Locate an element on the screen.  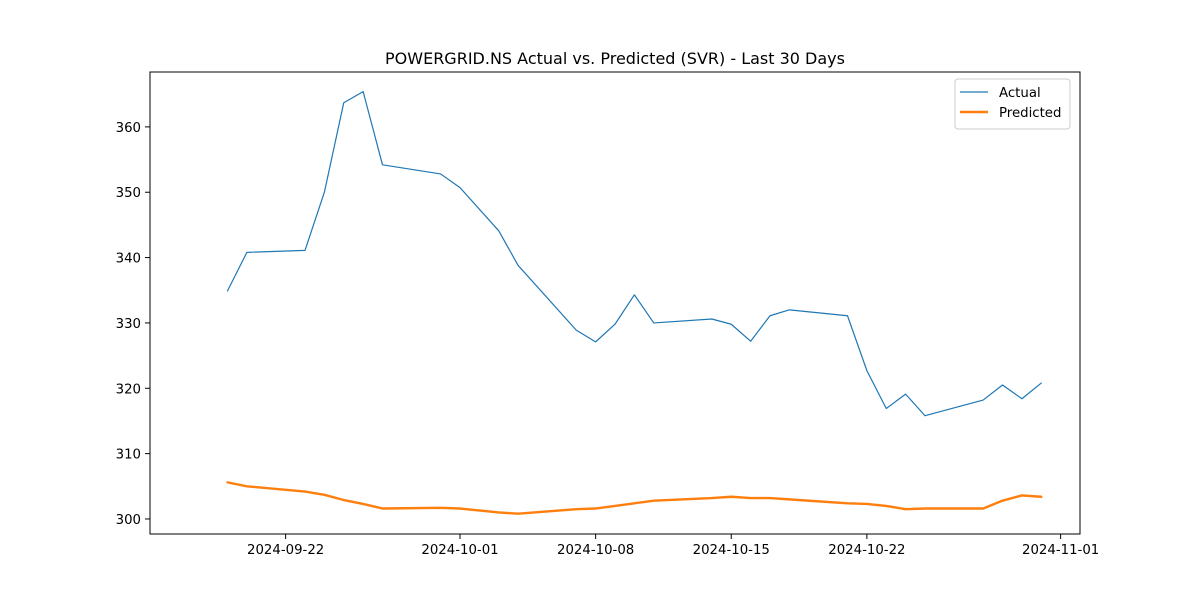
y-tick-label: 340 is located at coordinates (128, 259).